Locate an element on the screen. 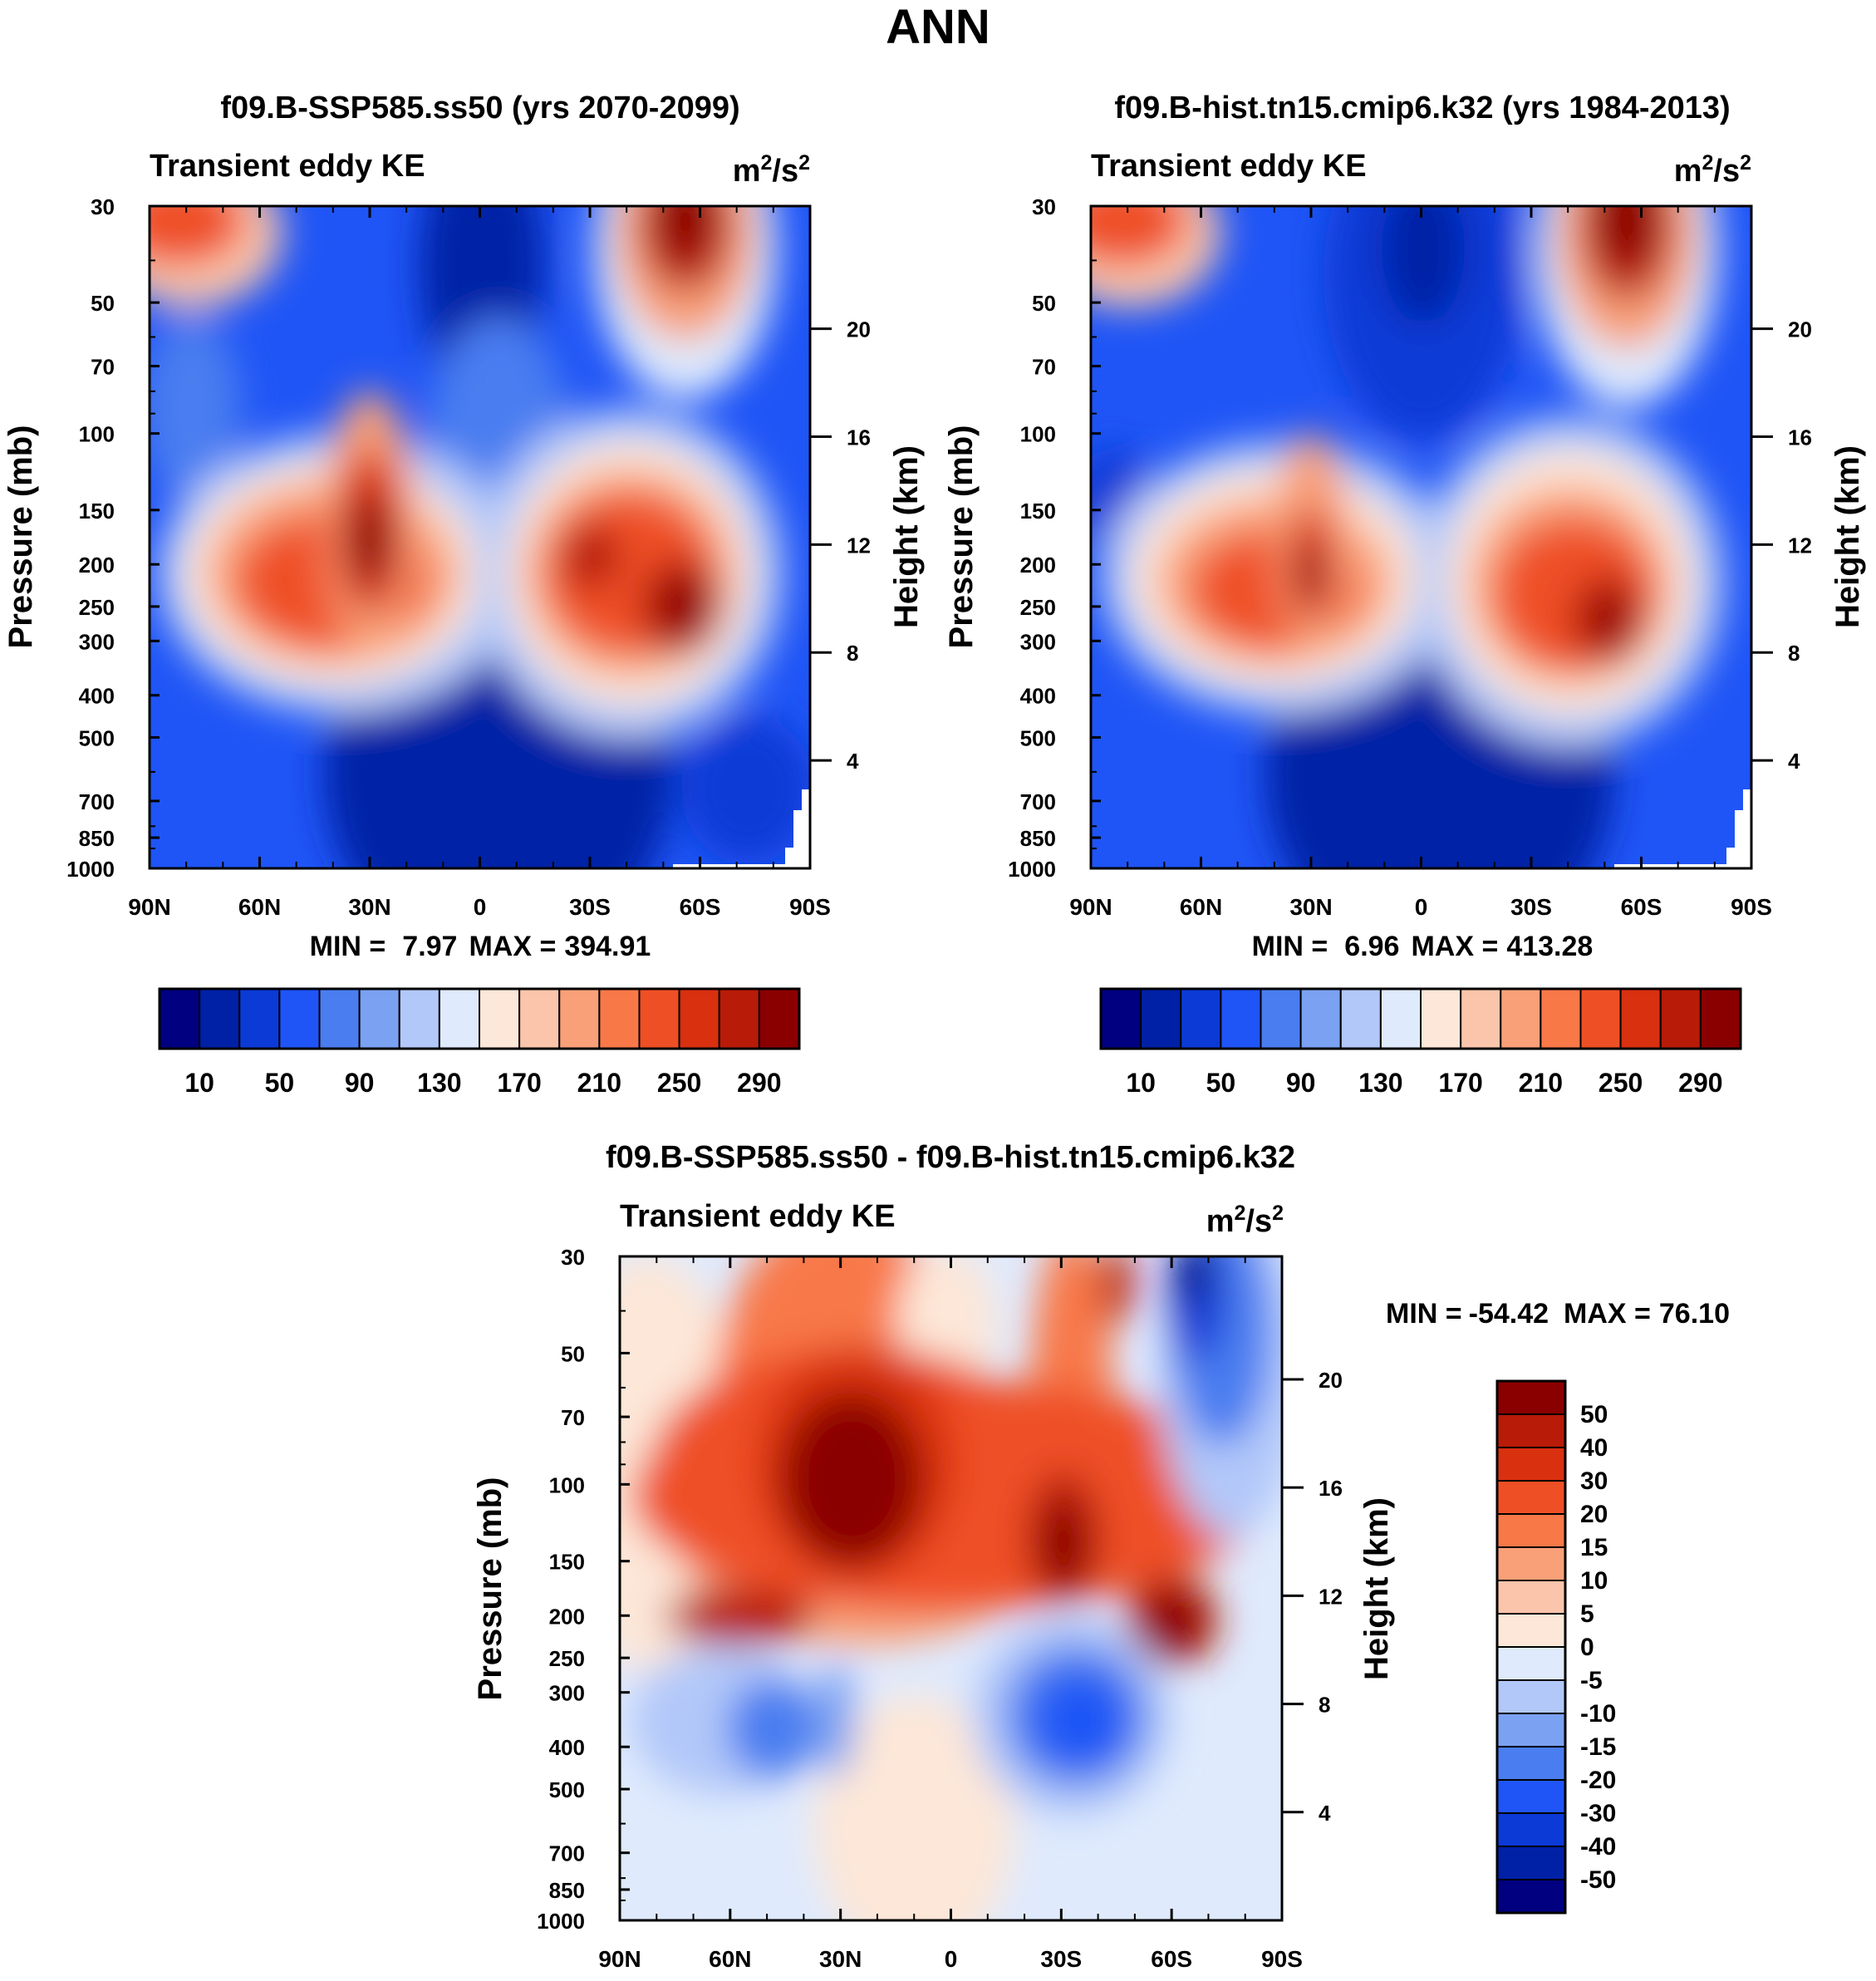  colorbar-label: -30 is located at coordinates (1598, 1813).